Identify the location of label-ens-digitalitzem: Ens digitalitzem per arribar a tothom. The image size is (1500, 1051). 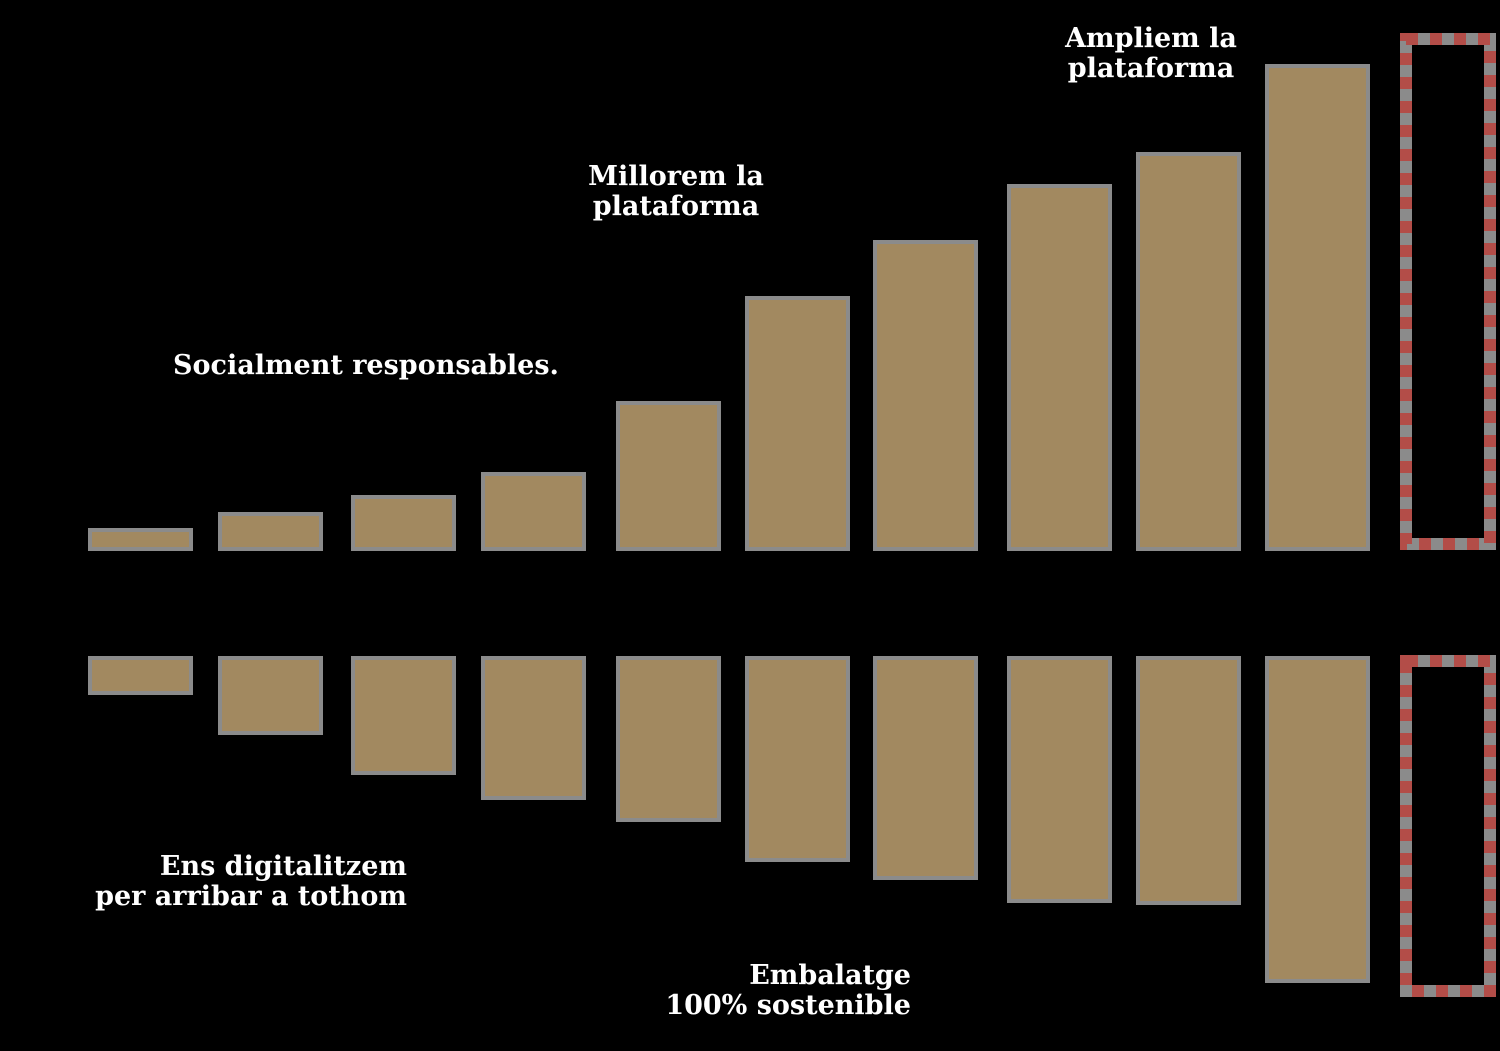
(251, 881).